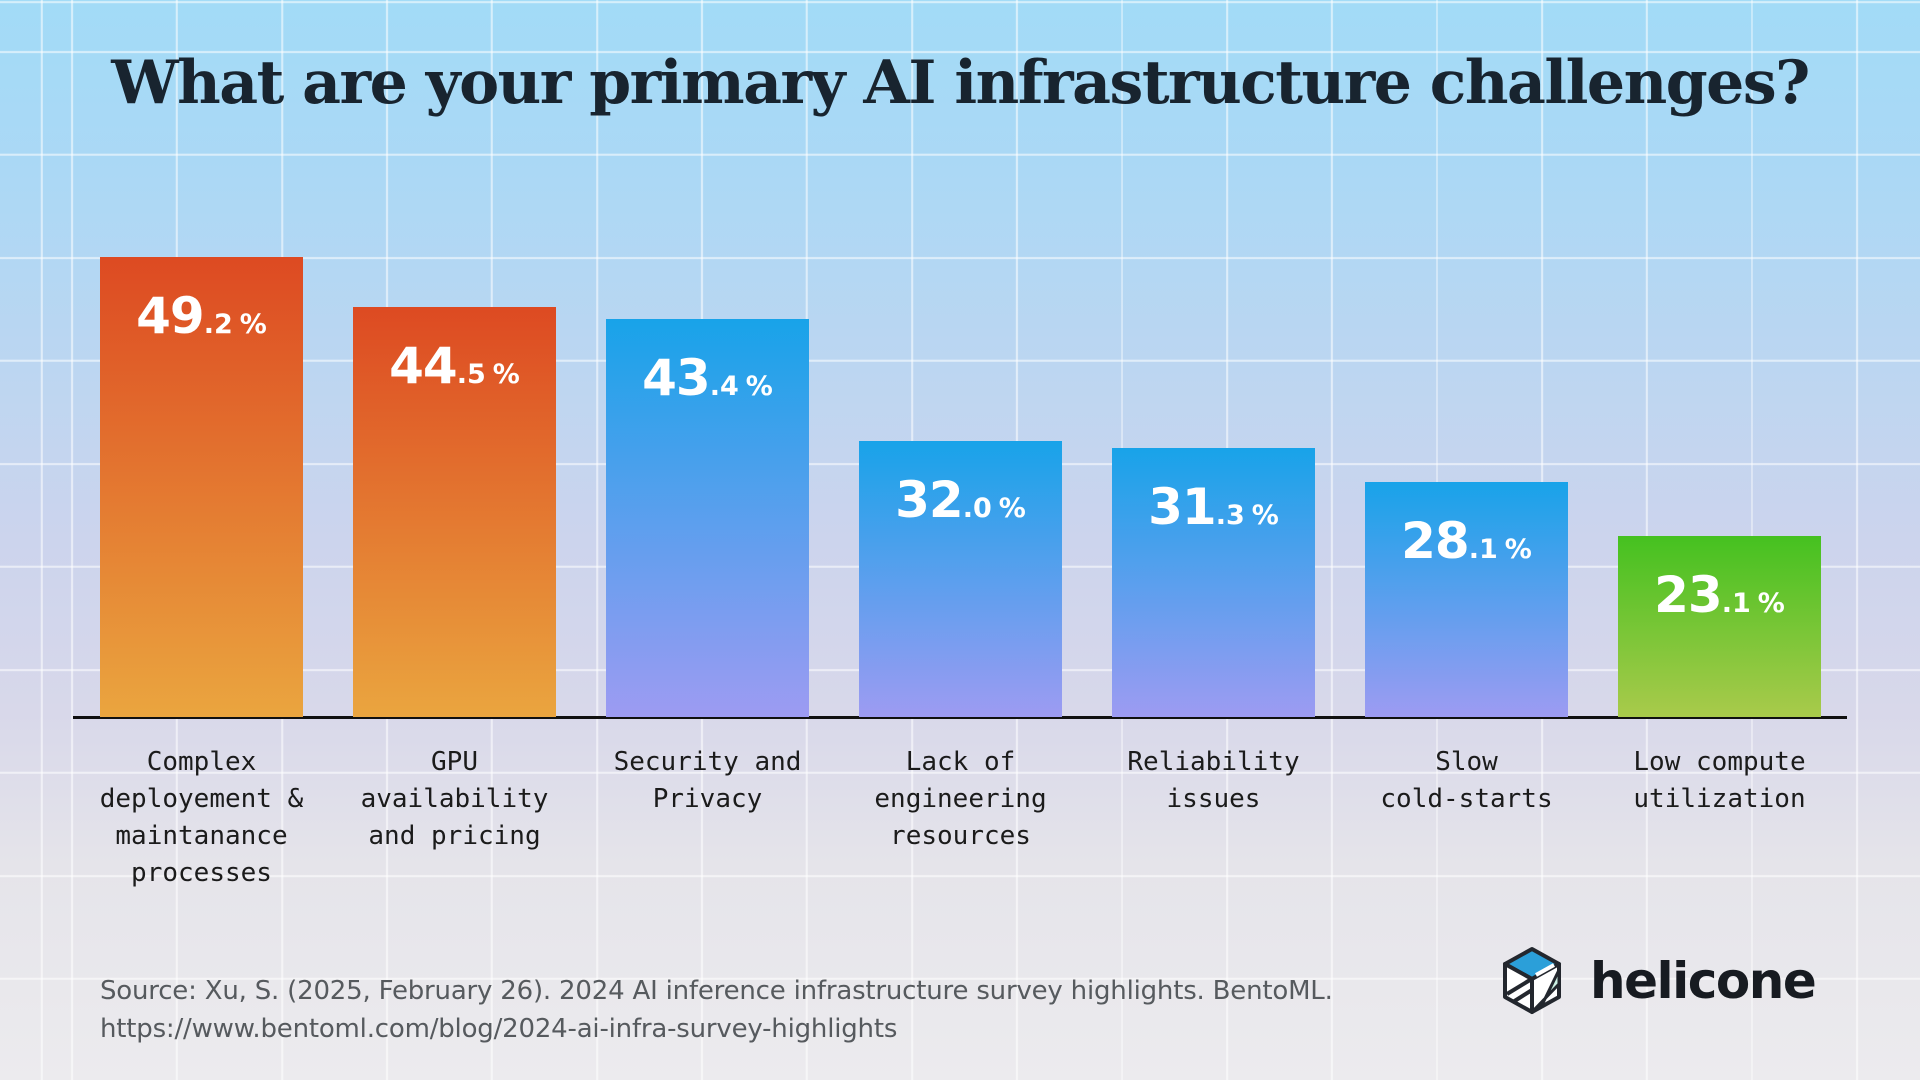 The width and height of the screenshot is (1920, 1080). Describe the element at coordinates (960, 717) in the screenshot. I see `x-axis-line` at that location.